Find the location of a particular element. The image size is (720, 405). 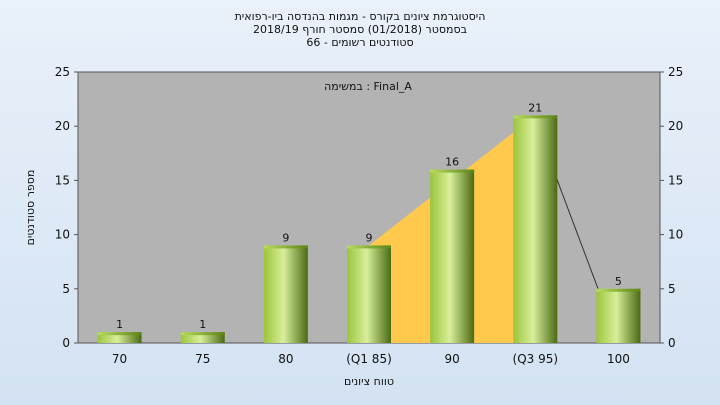

bar-cap-(Q1 85) is located at coordinates (369, 247).